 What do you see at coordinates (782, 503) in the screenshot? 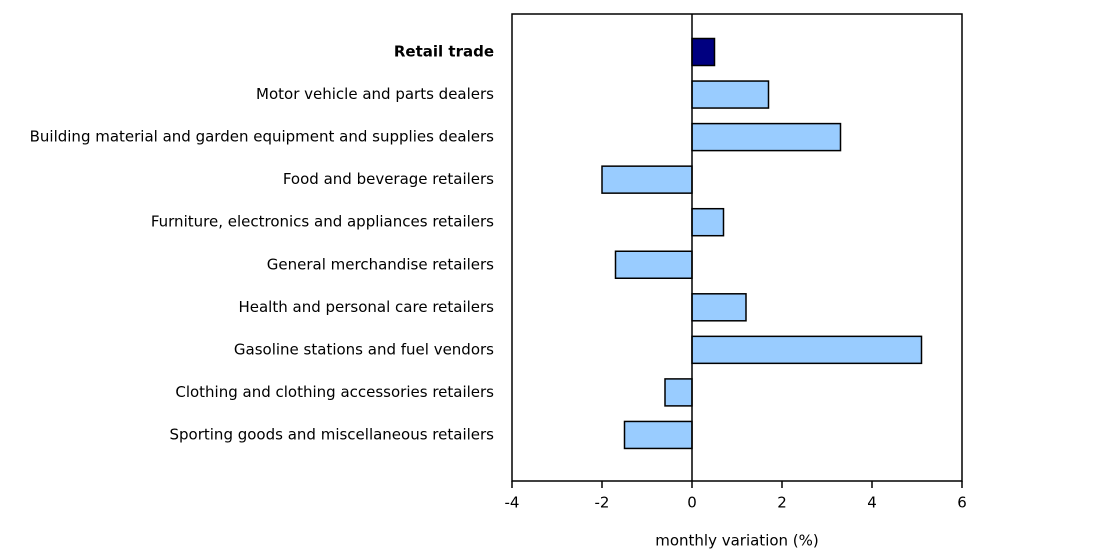
I see `x-tick-label: 2` at bounding box center [782, 503].